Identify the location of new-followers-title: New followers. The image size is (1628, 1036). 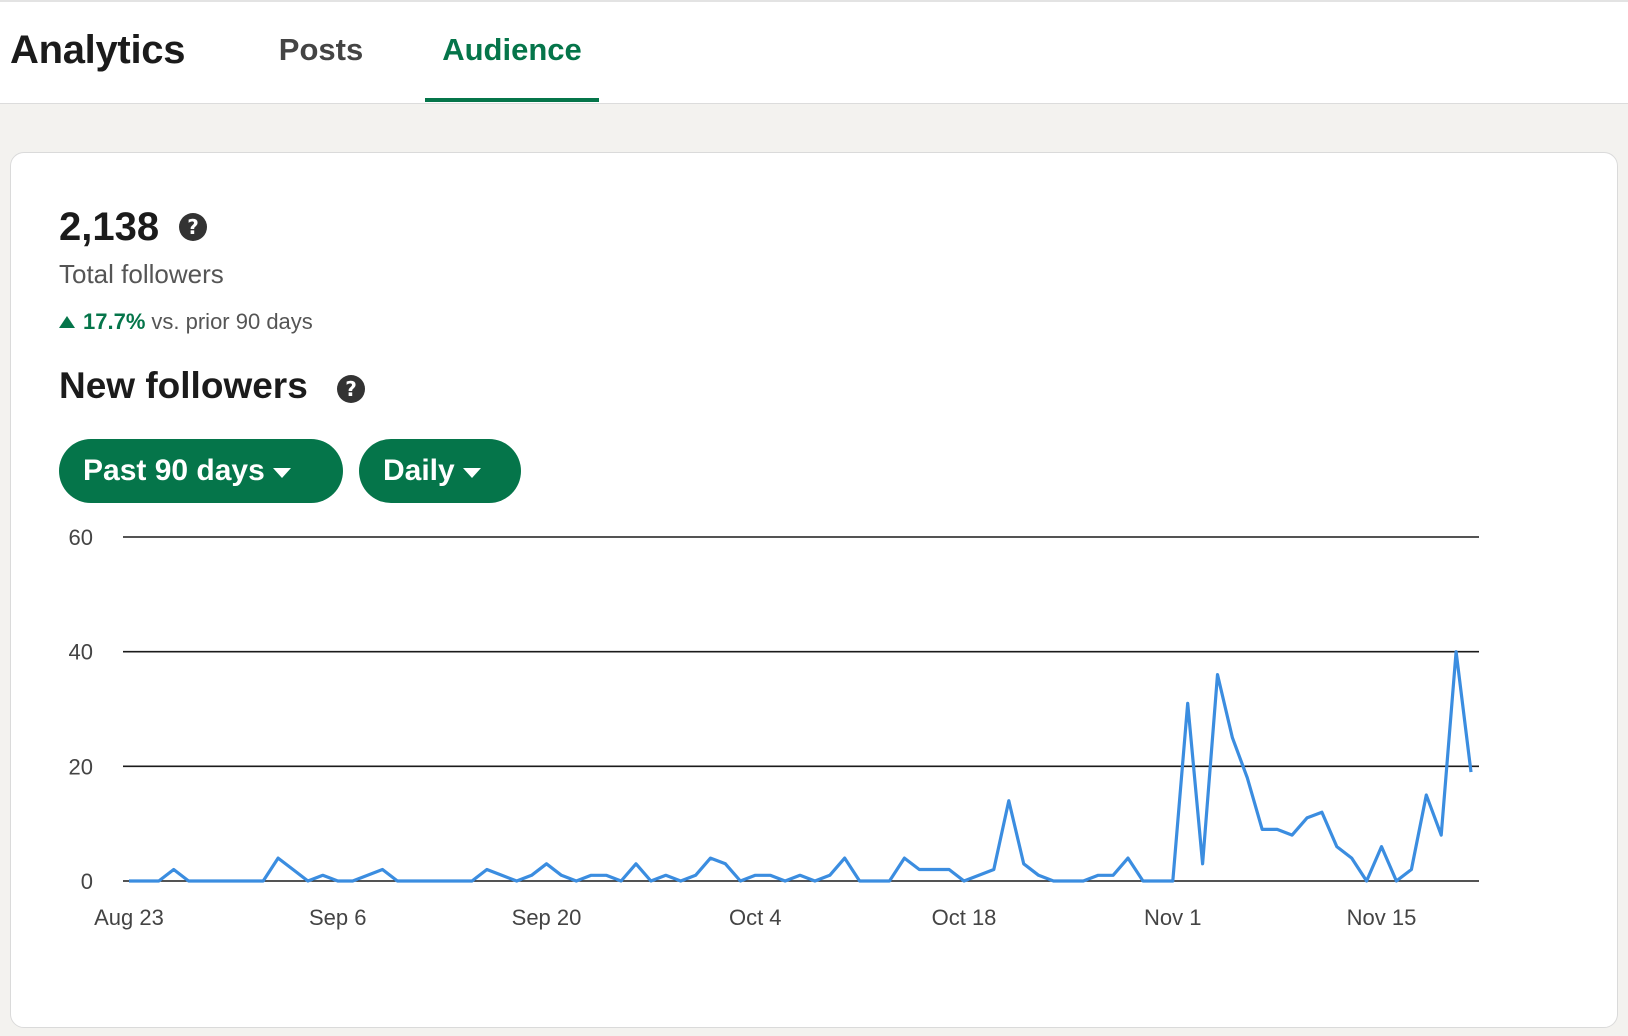
(183, 385).